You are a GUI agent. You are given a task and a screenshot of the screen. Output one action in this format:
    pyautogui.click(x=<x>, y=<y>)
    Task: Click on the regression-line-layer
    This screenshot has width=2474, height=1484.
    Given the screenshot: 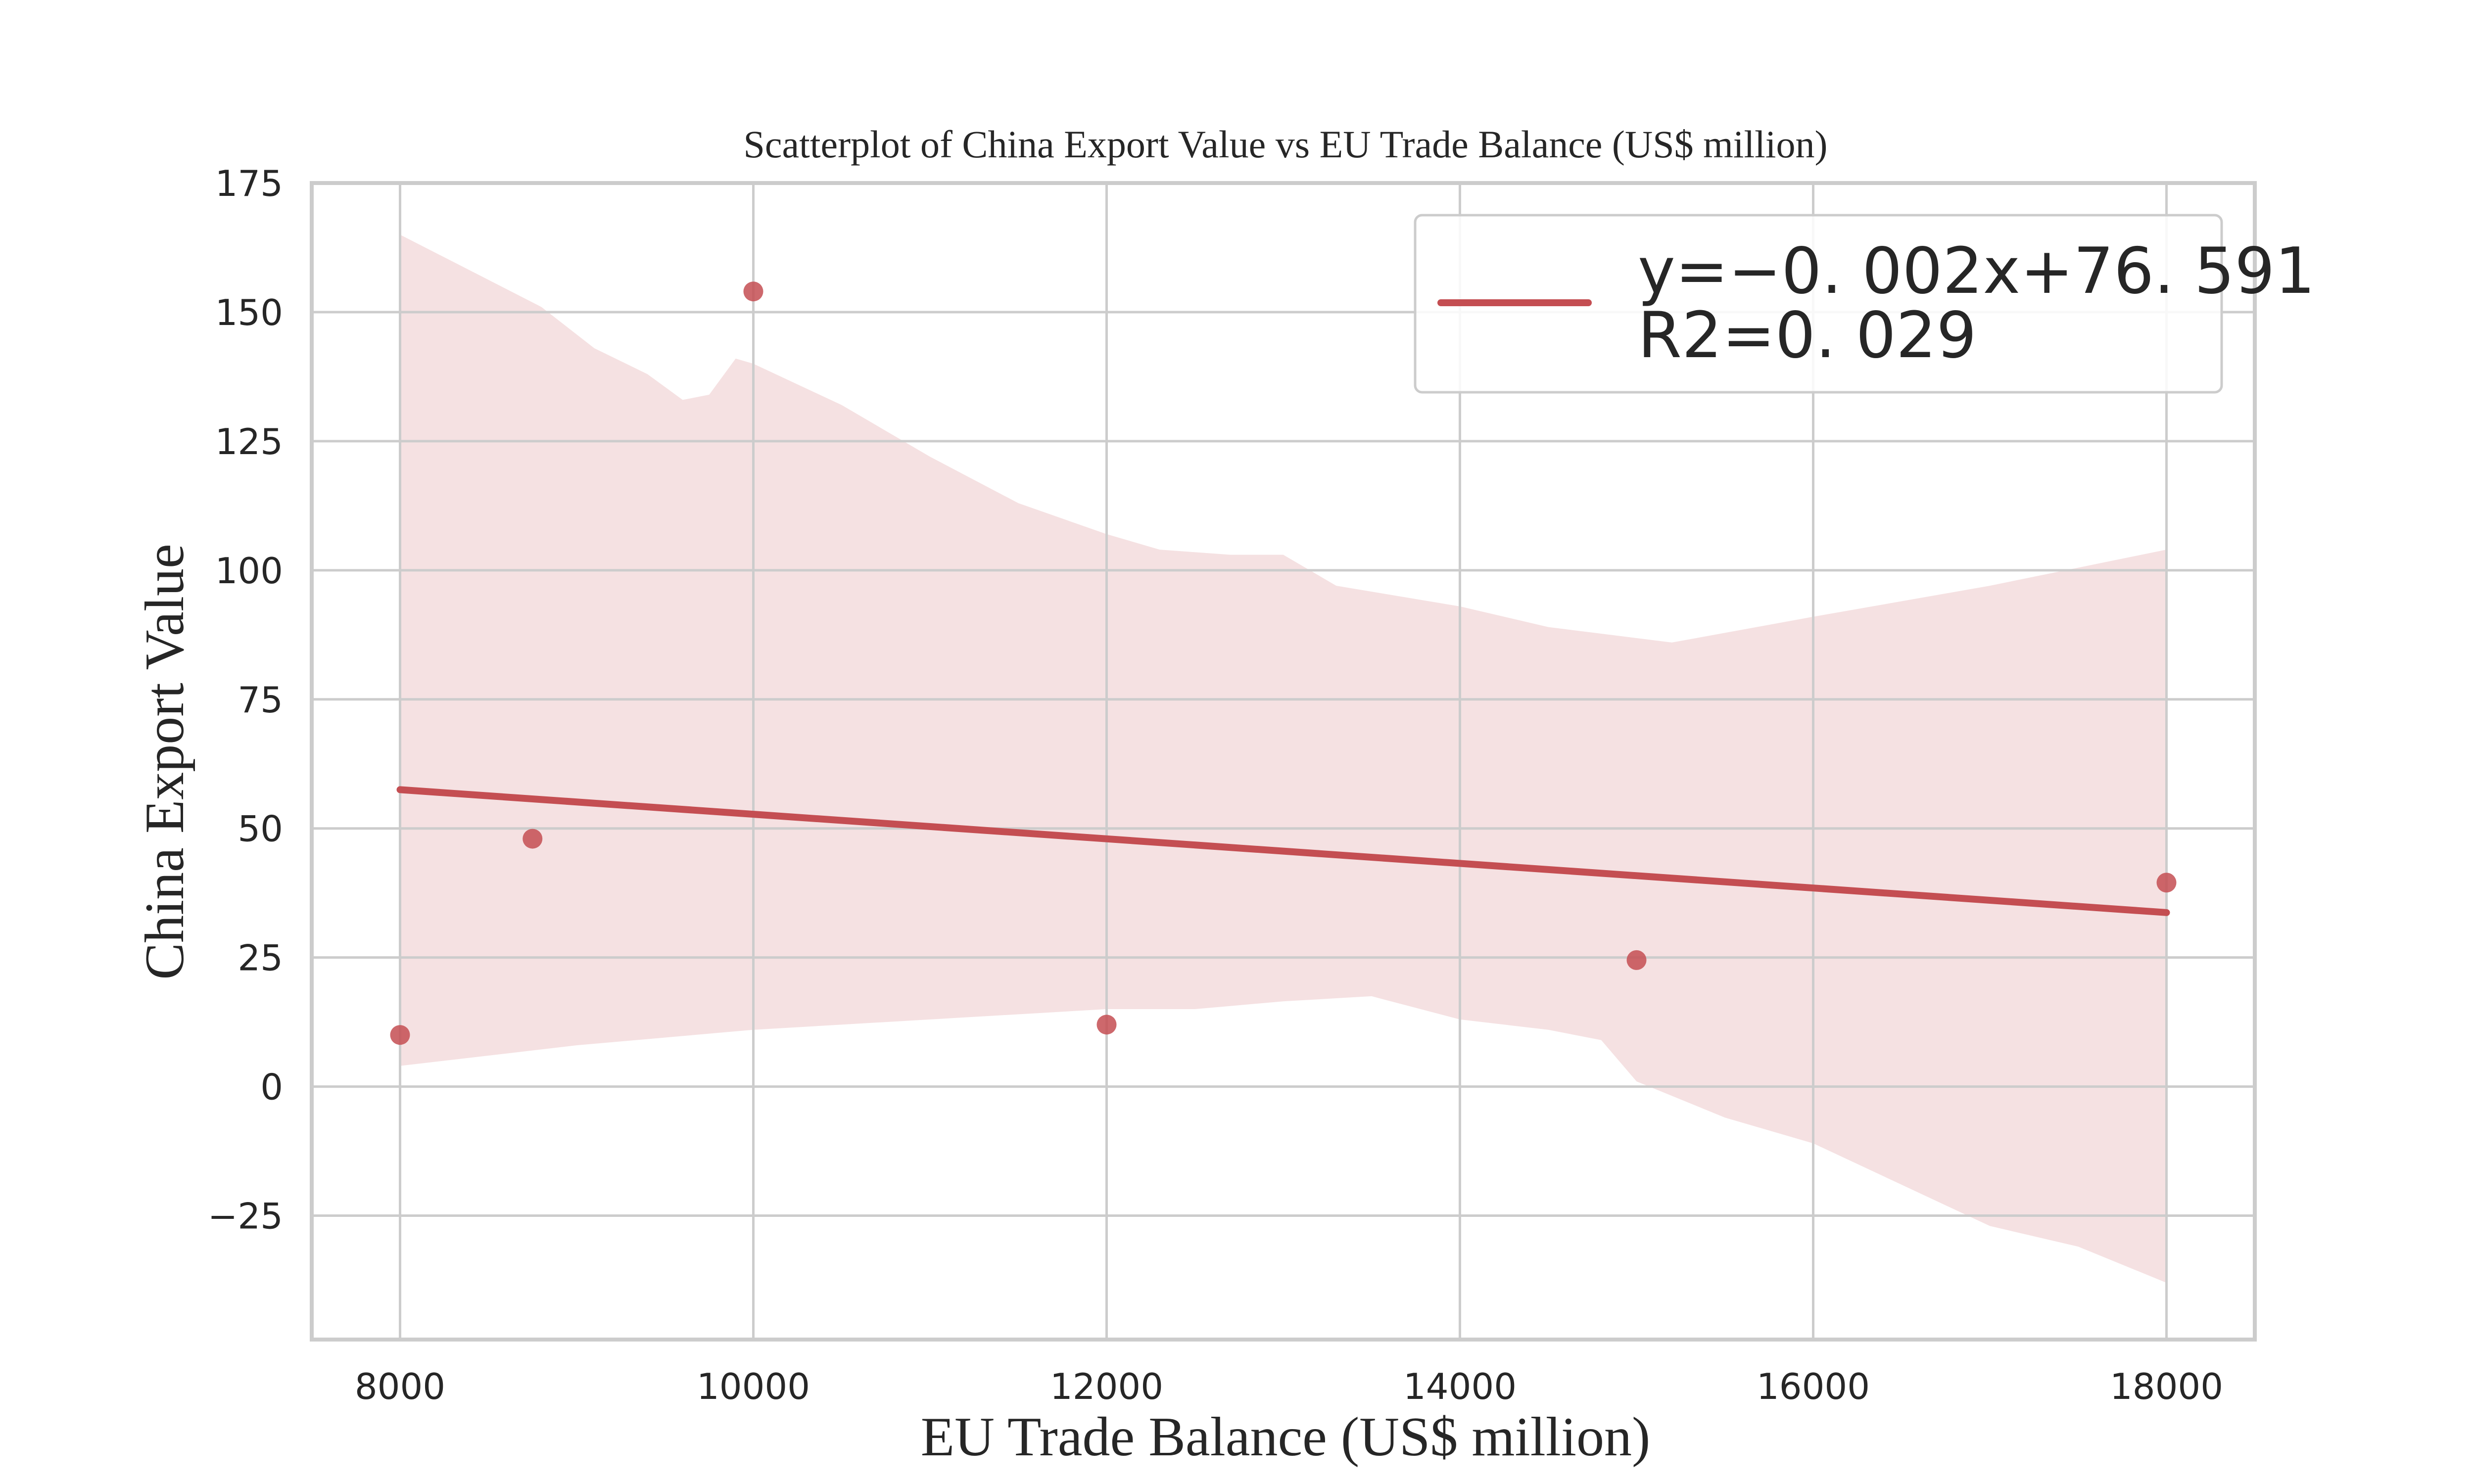 What is the action you would take?
    pyautogui.click(x=1283, y=851)
    